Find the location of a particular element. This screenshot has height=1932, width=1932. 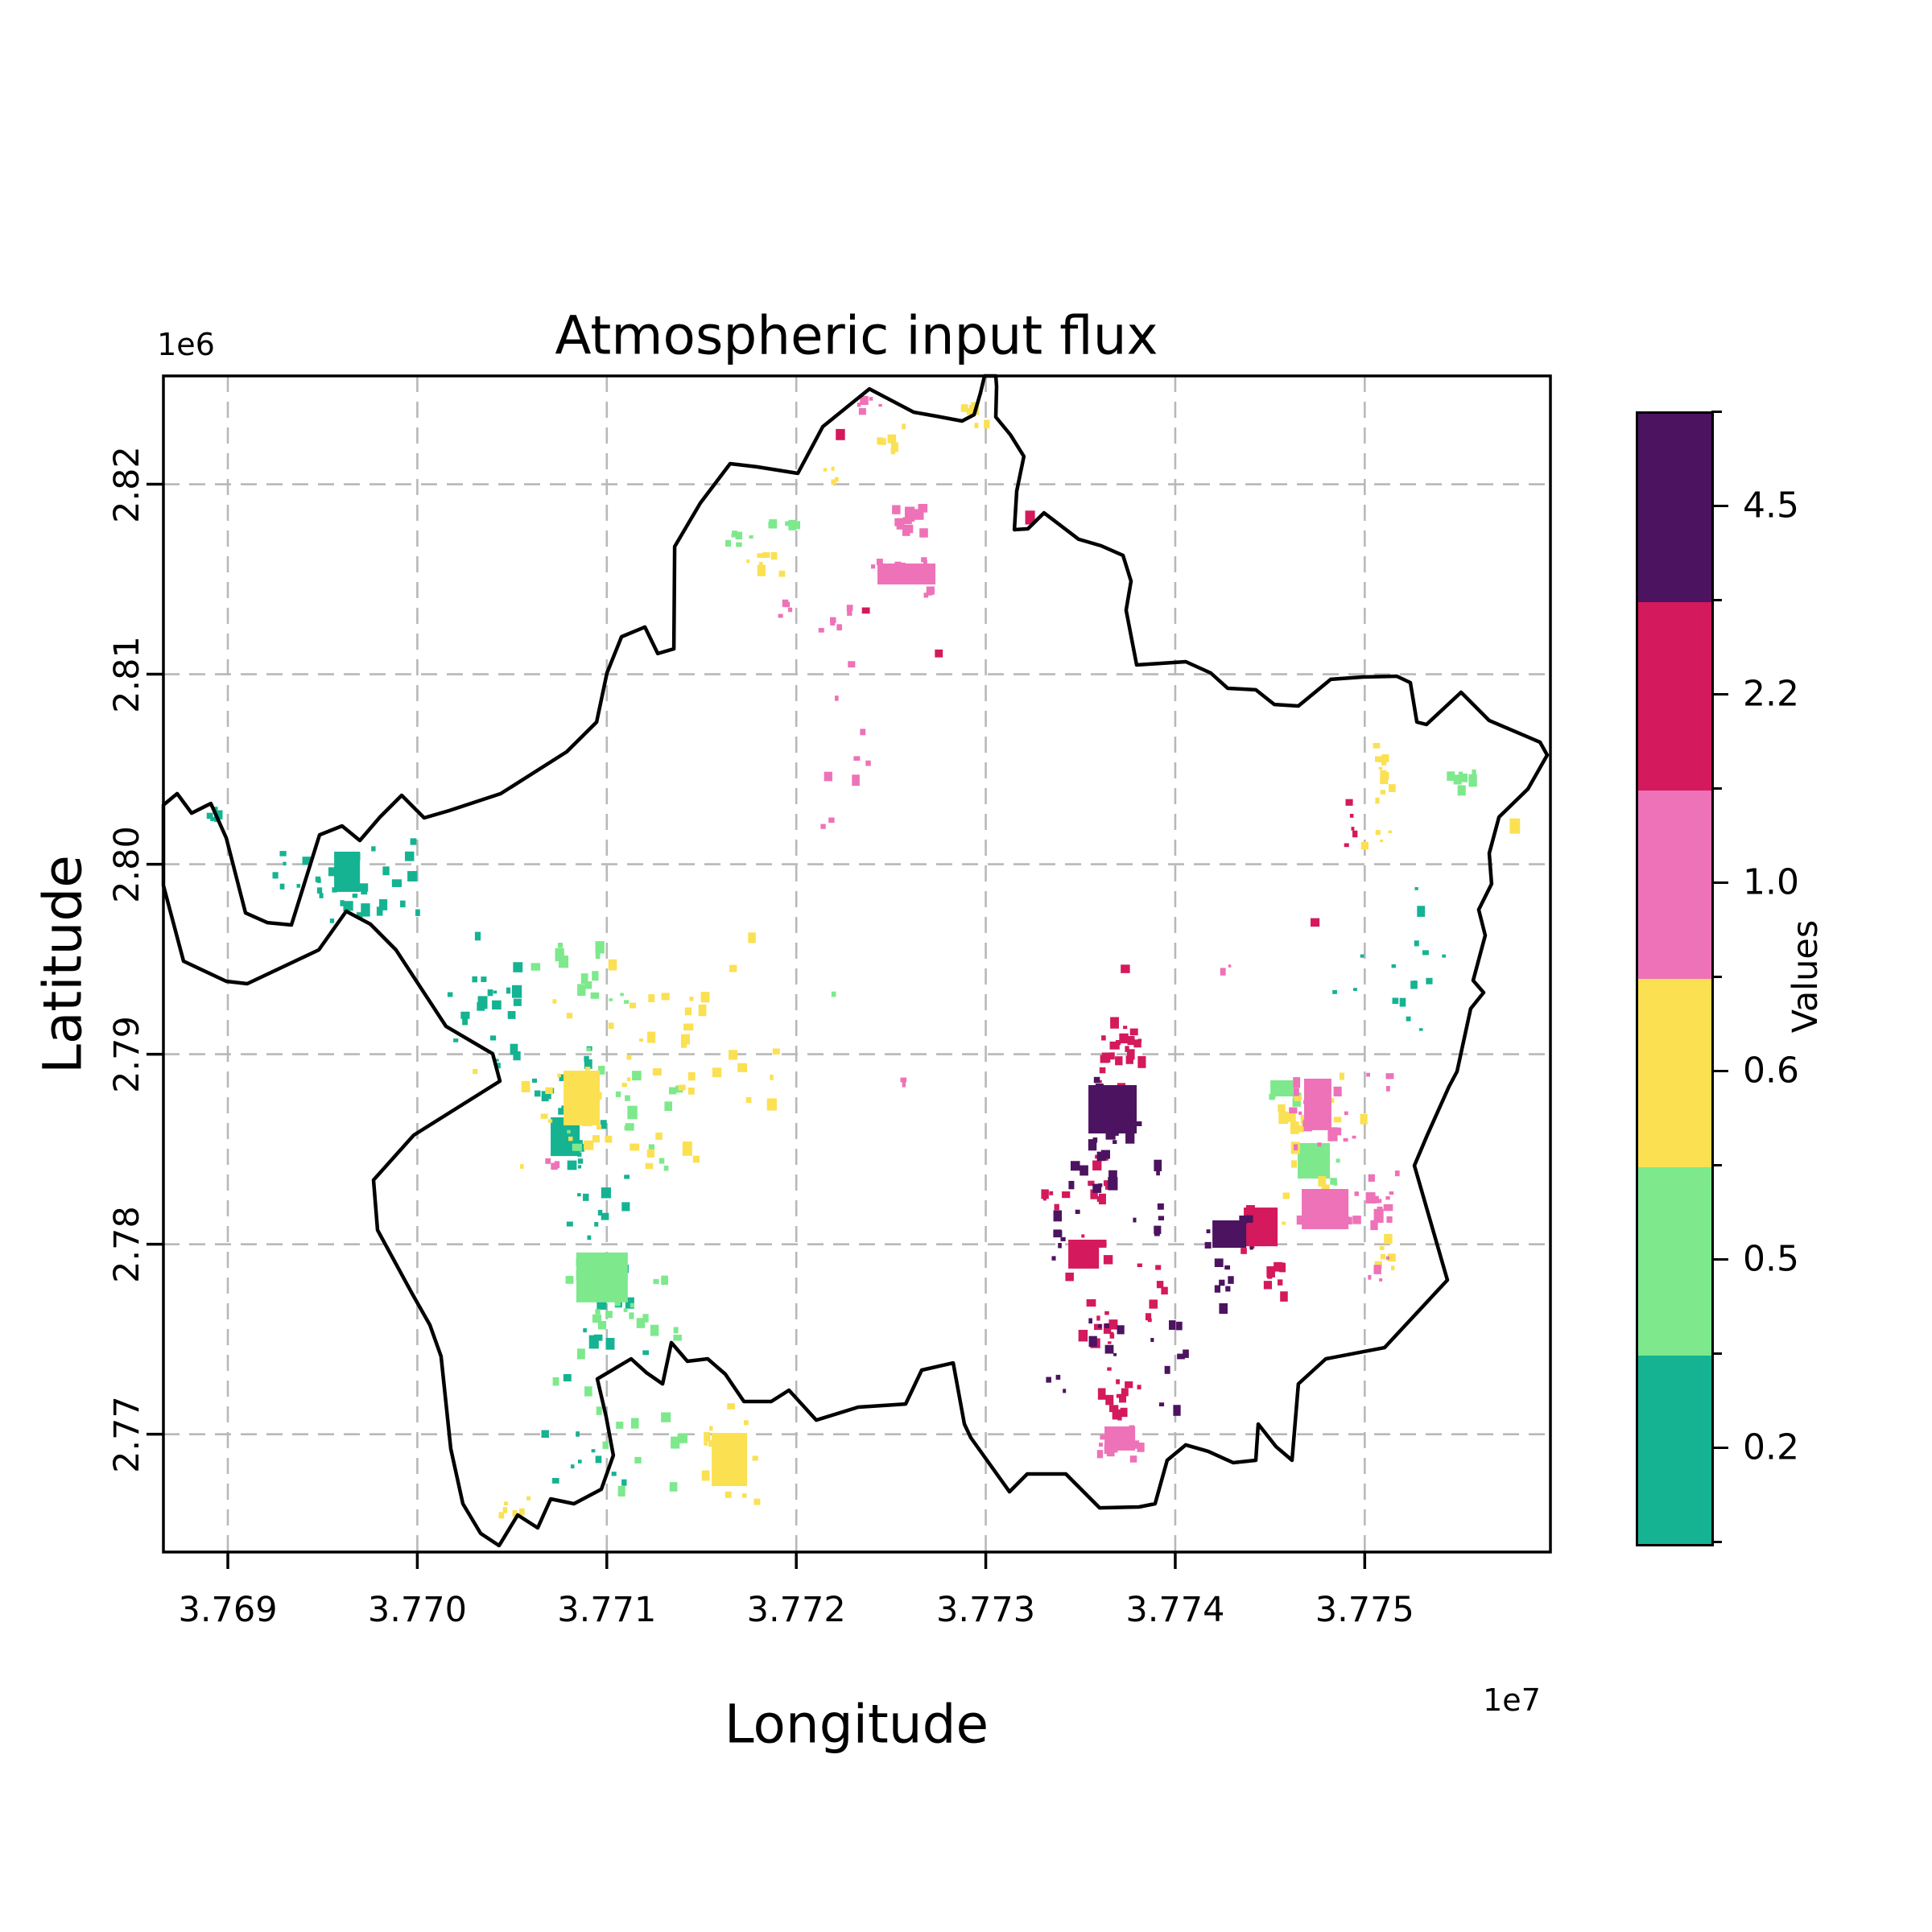

colorbar is located at coordinates (1675, 978).